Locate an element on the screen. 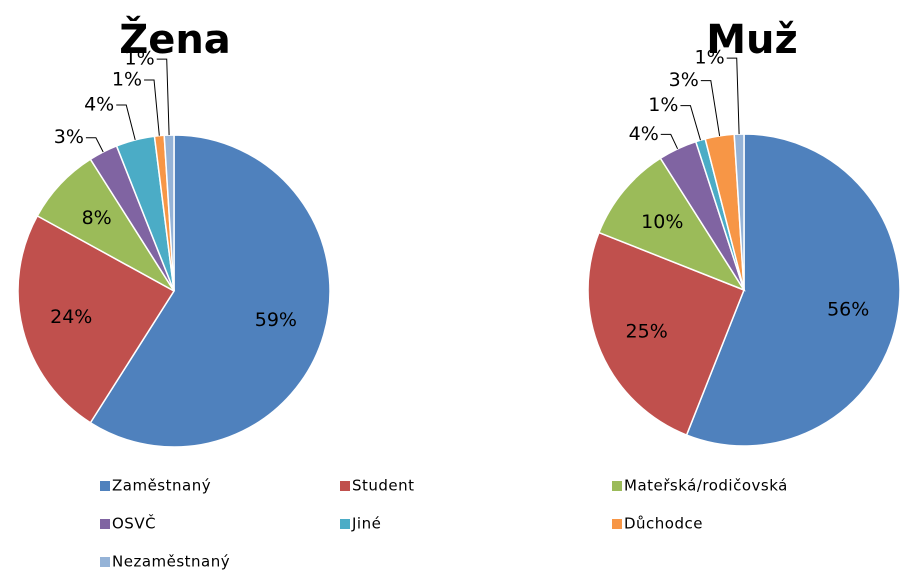 Image resolution: width=903 pixels, height=574 pixels. legend-label: Mateřská/rodičovská is located at coordinates (706, 486).